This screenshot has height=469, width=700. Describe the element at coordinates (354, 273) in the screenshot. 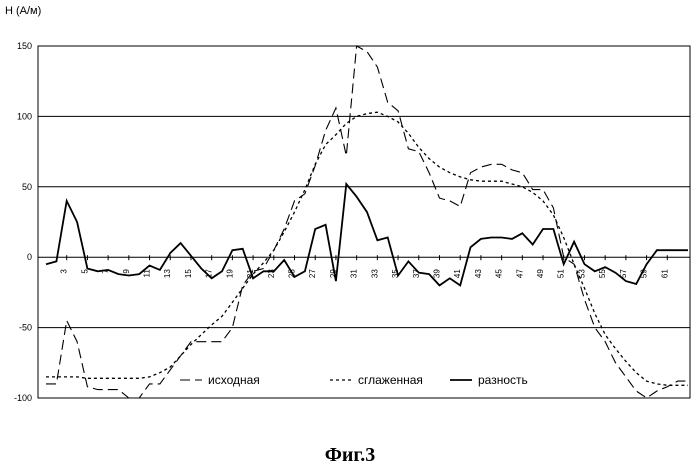

I see `x-tick-label: 31` at that location.